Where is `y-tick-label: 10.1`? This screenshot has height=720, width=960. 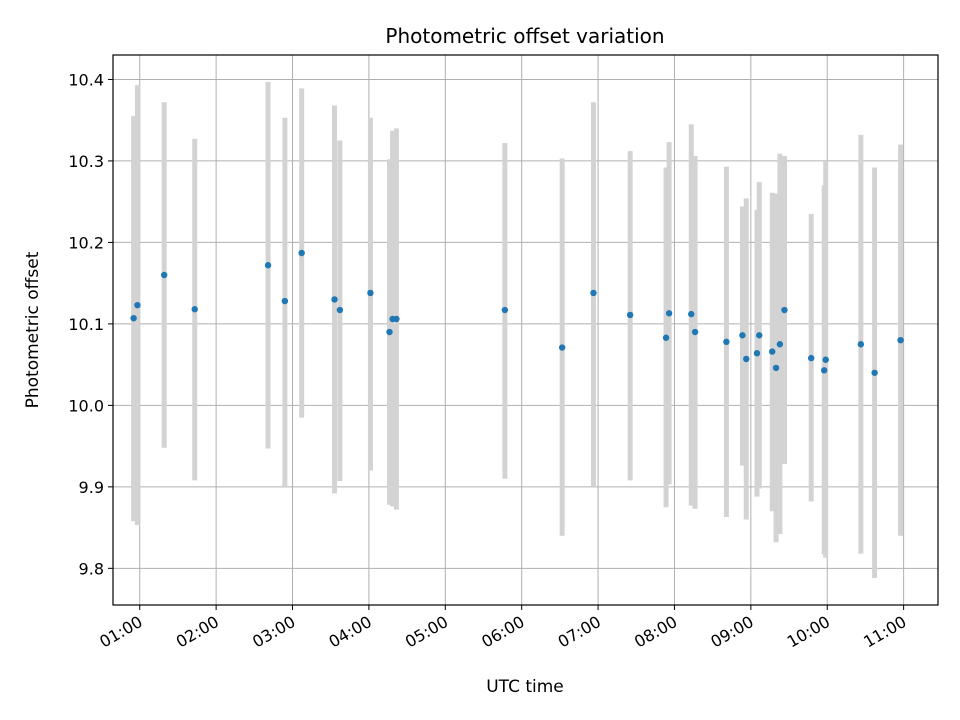
y-tick-label: 10.1 is located at coordinates (86, 324).